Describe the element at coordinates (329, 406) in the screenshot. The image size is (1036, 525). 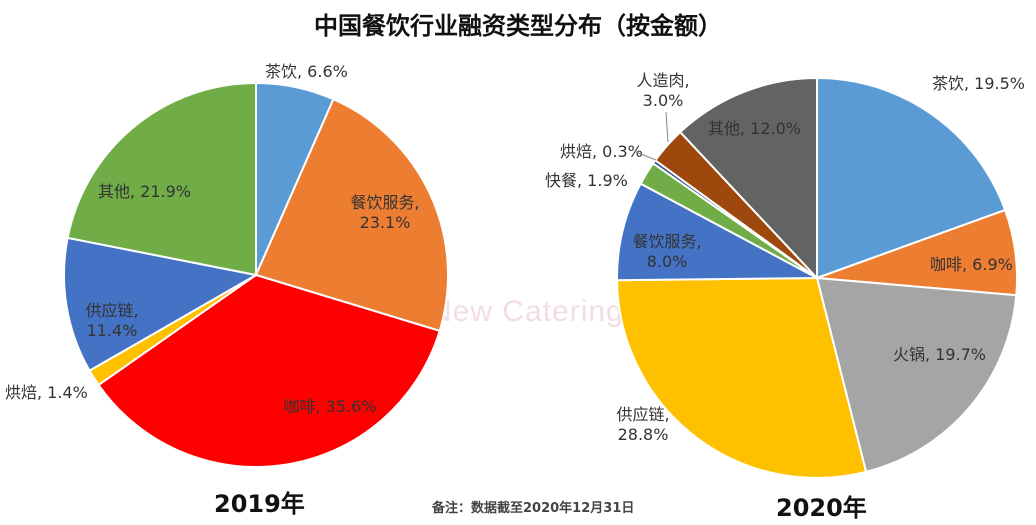
I see `pie-2019-label-2: 咖啡, 35.6%` at that location.